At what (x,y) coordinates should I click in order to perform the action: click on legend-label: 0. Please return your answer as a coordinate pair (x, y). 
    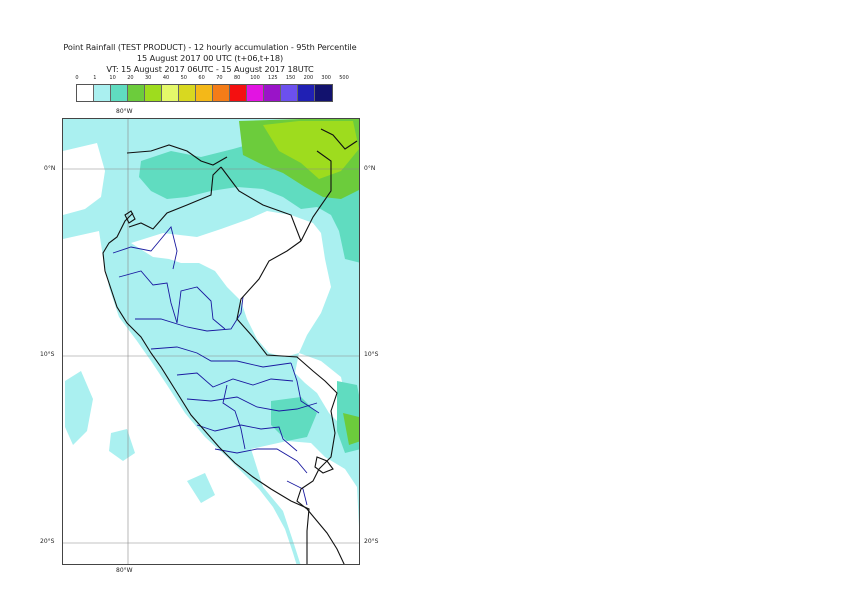
    Looking at the image, I should click on (77, 78).